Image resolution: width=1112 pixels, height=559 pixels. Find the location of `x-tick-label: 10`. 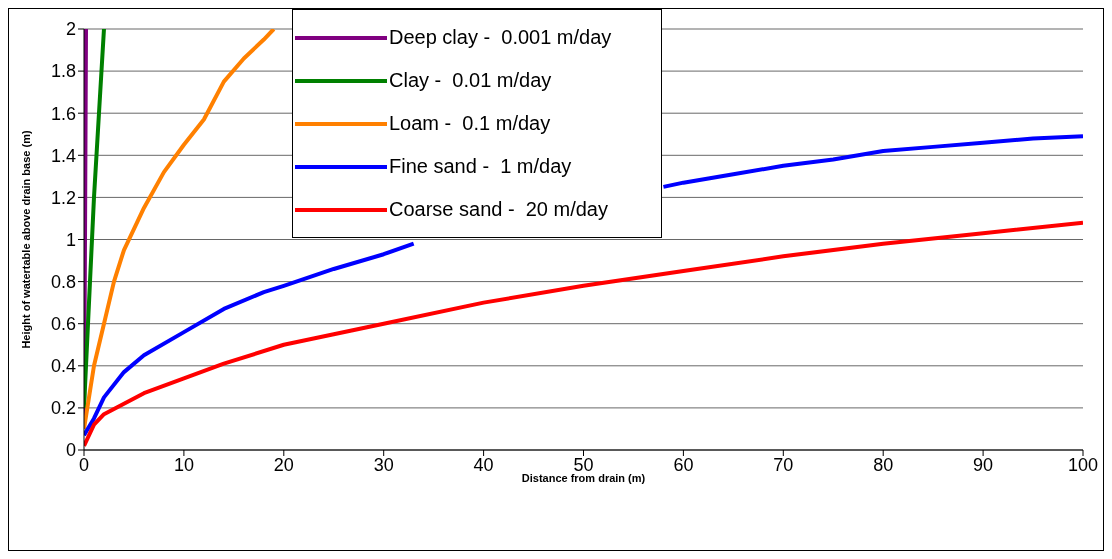

x-tick-label: 10 is located at coordinates (183, 464).